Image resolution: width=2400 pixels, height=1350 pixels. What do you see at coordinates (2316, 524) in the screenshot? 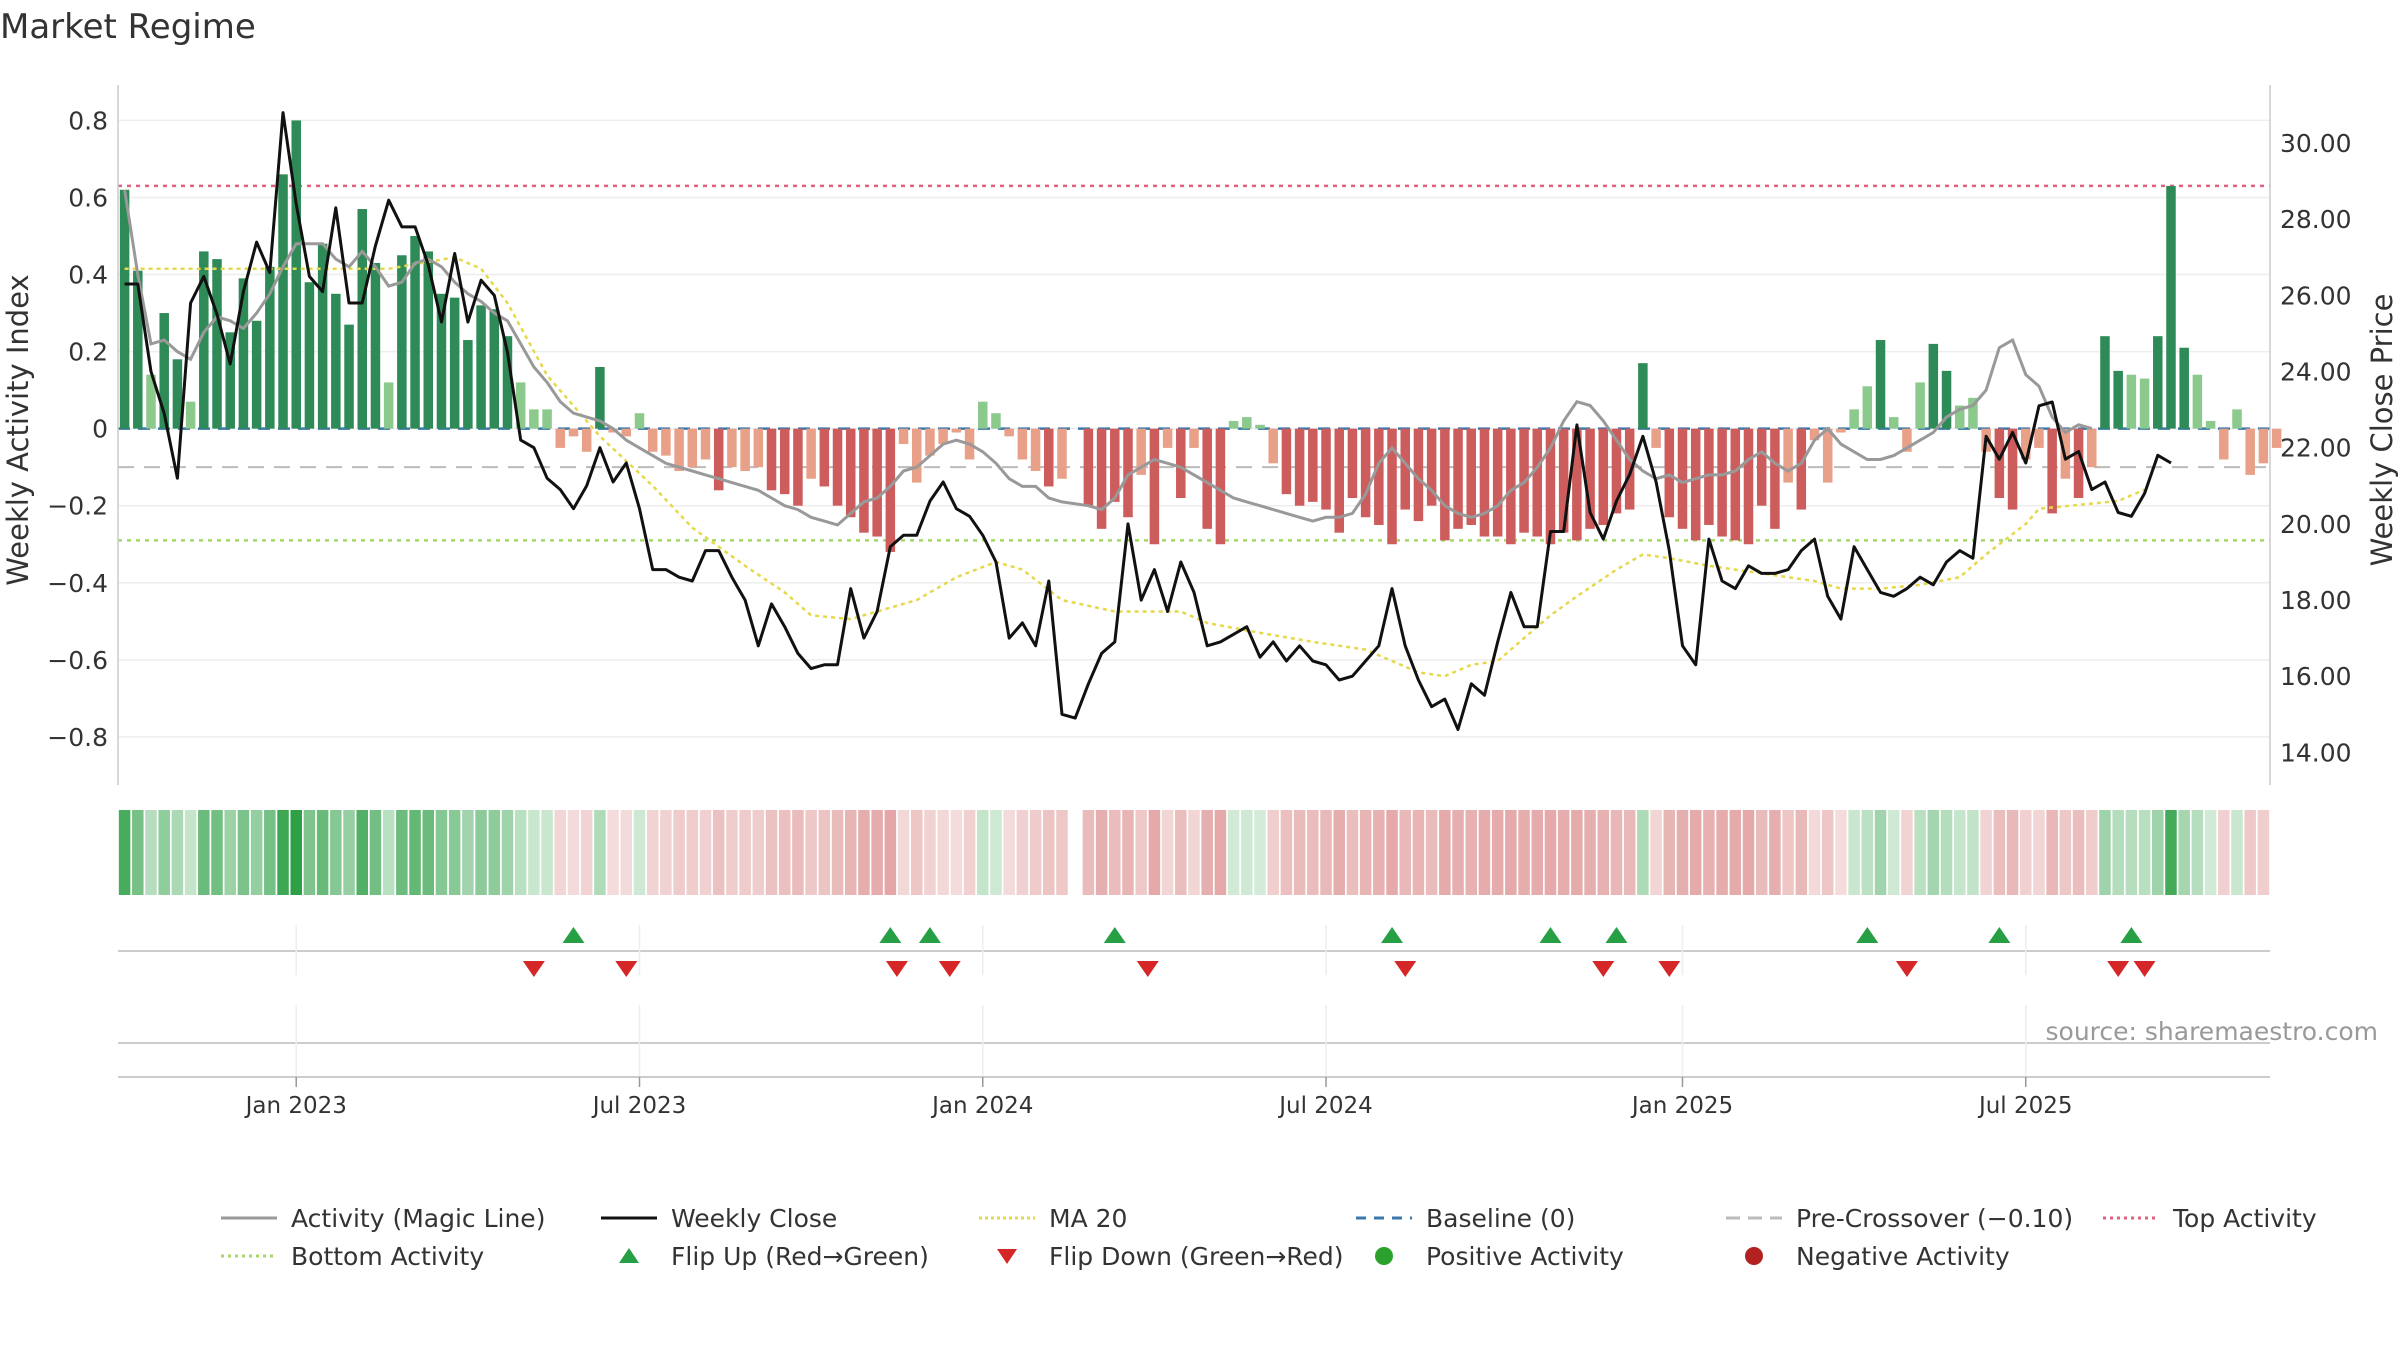
I see `right-tick-label: 20.00` at bounding box center [2316, 524].